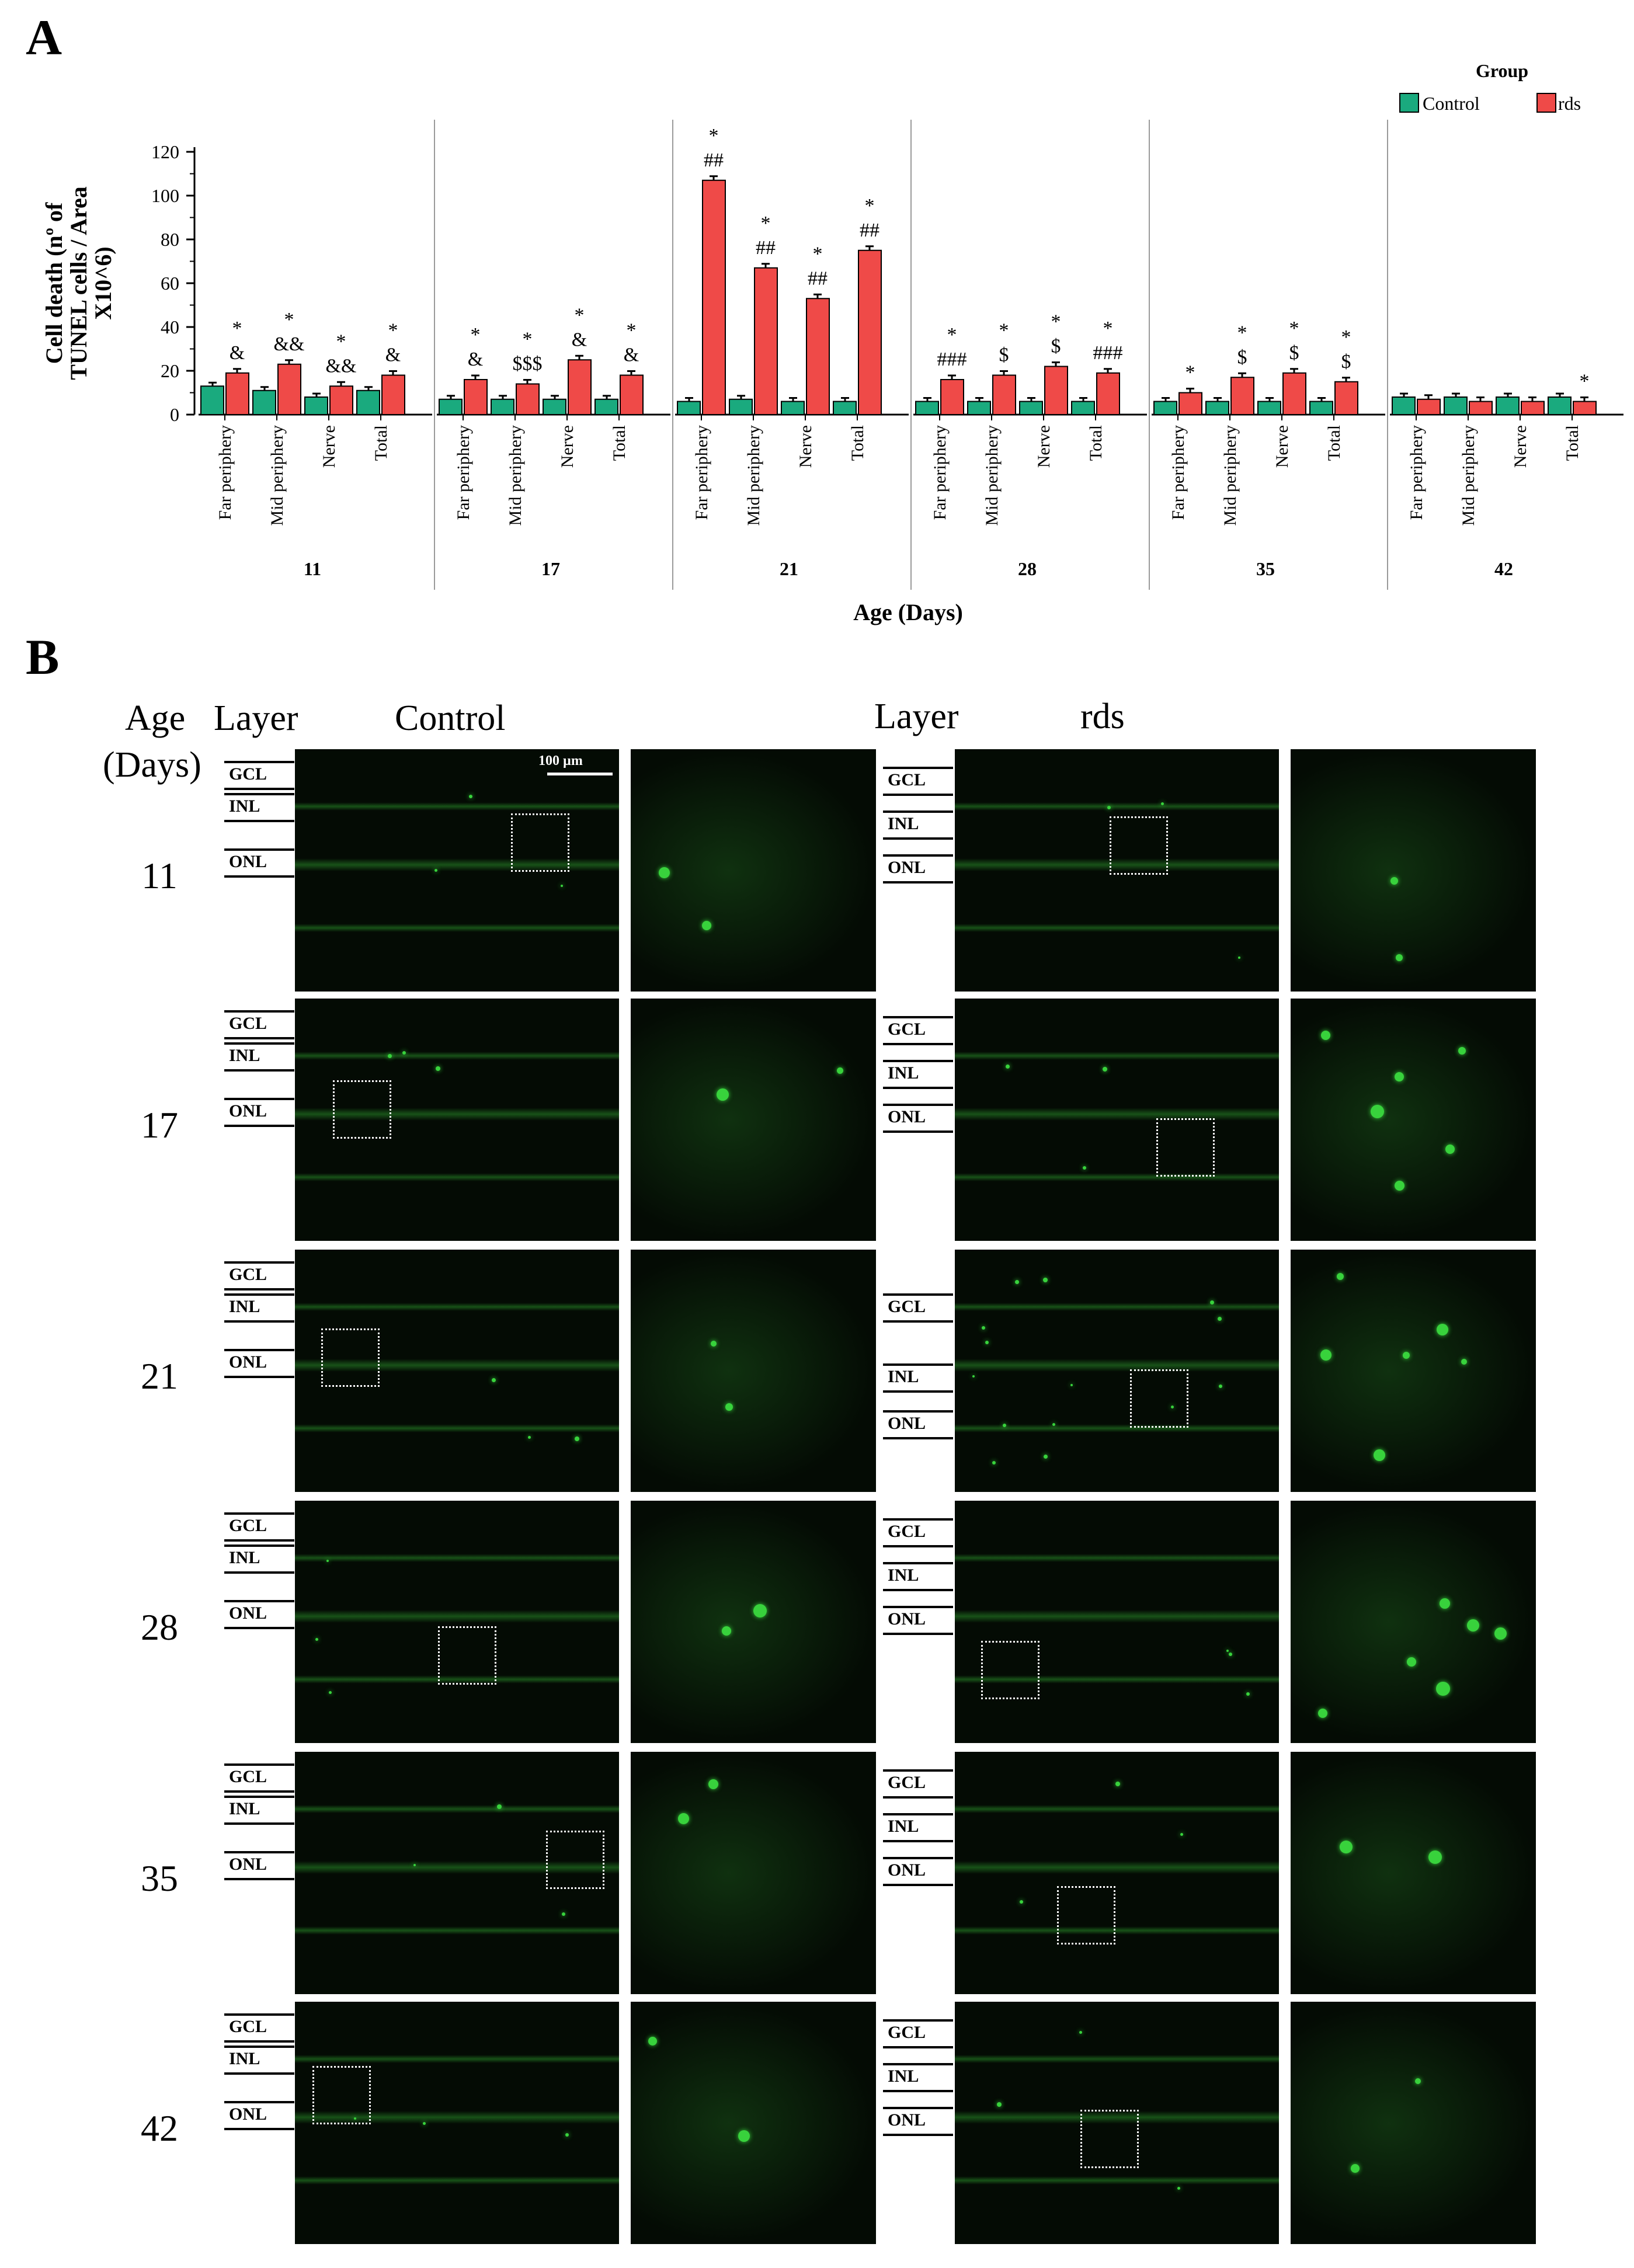 This screenshot has width=1634, height=2268. I want to click on age-label: 11, so click(159, 875).